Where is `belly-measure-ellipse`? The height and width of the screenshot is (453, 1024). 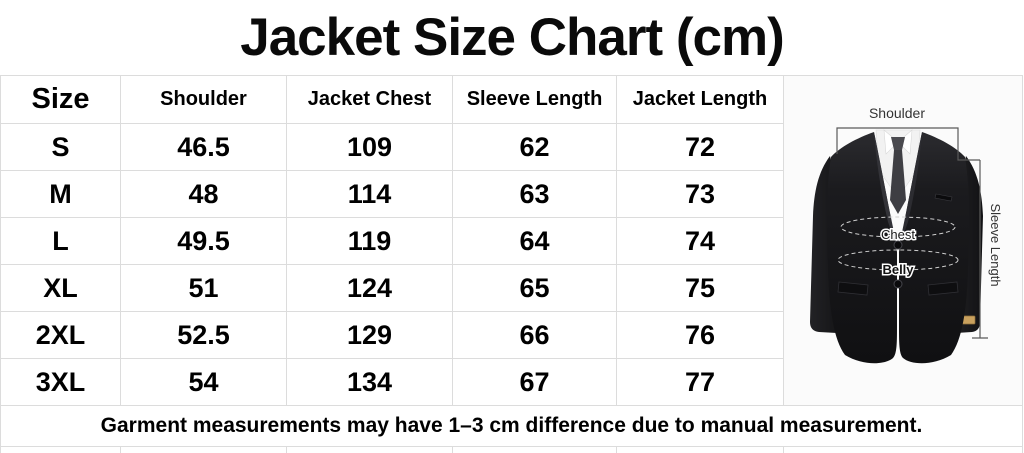
belly-measure-ellipse is located at coordinates (898, 260).